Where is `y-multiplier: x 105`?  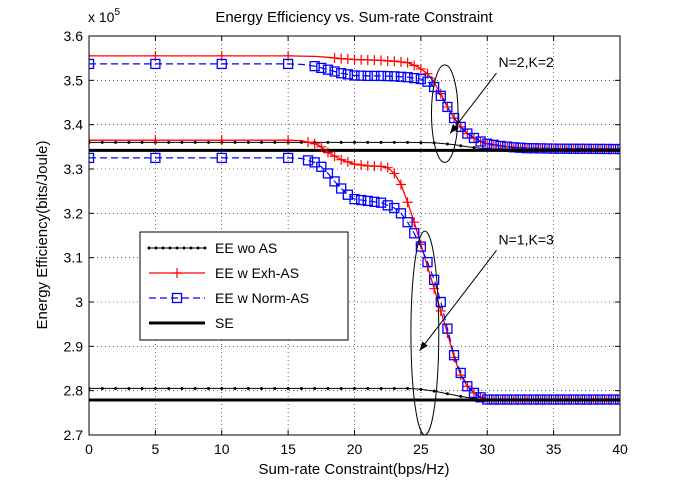 y-multiplier: x 105 is located at coordinates (104, 16).